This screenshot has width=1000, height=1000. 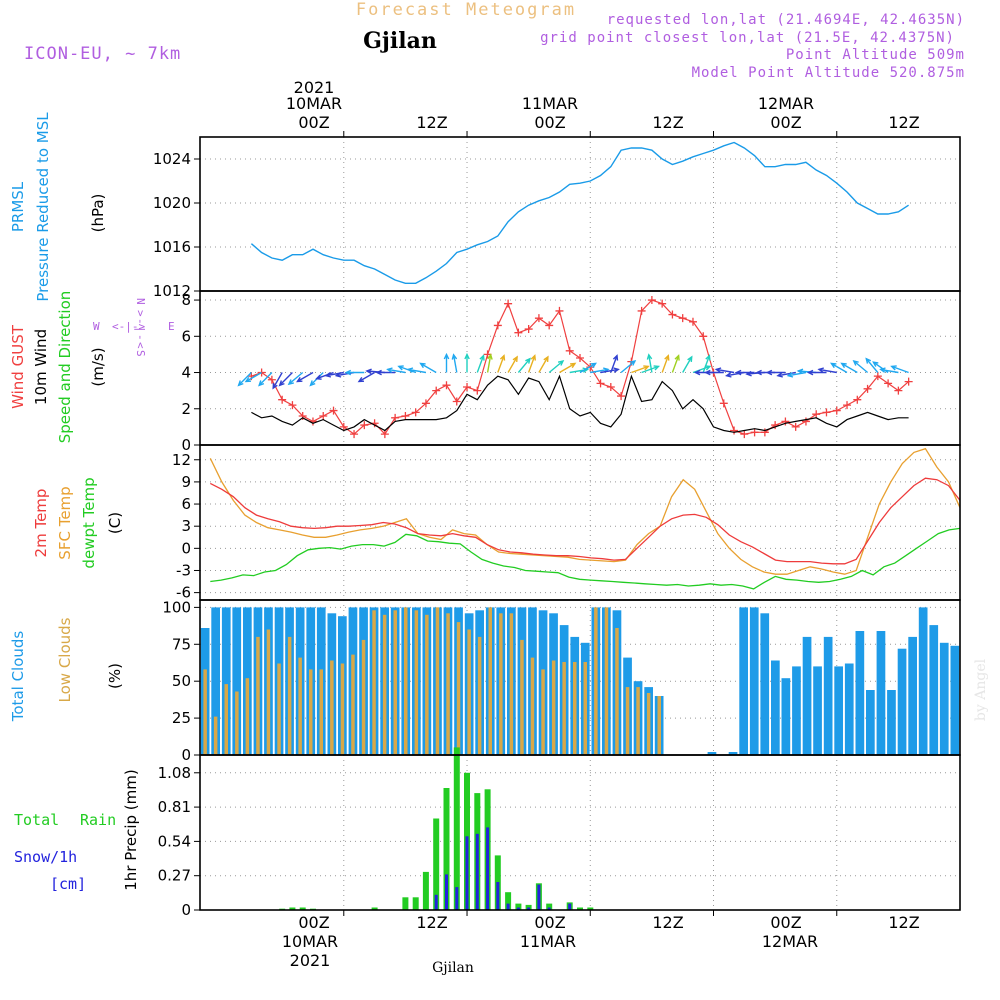 I want to click on dewpt-line, so click(x=585, y=558).